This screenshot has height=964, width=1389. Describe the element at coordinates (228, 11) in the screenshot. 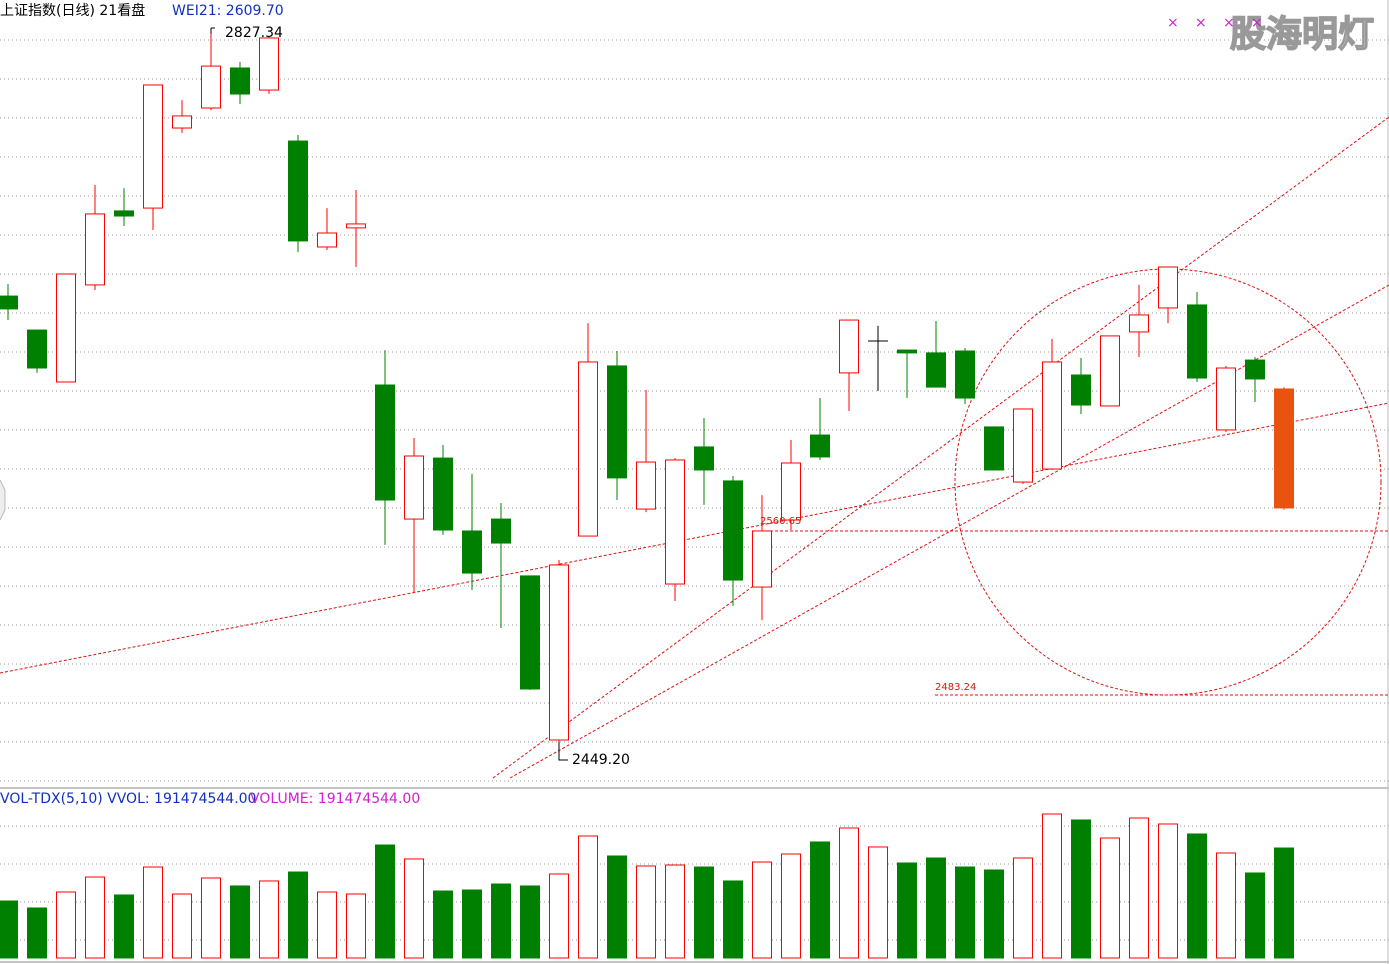

I see `indicator: WEI21: 2609.70` at that location.